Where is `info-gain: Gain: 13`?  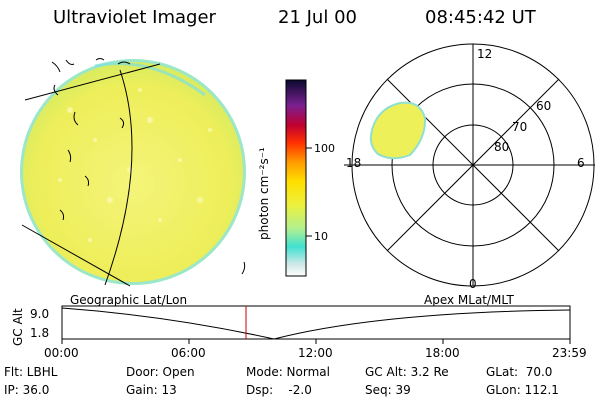 info-gain: Gain: 13 is located at coordinates (151, 390).